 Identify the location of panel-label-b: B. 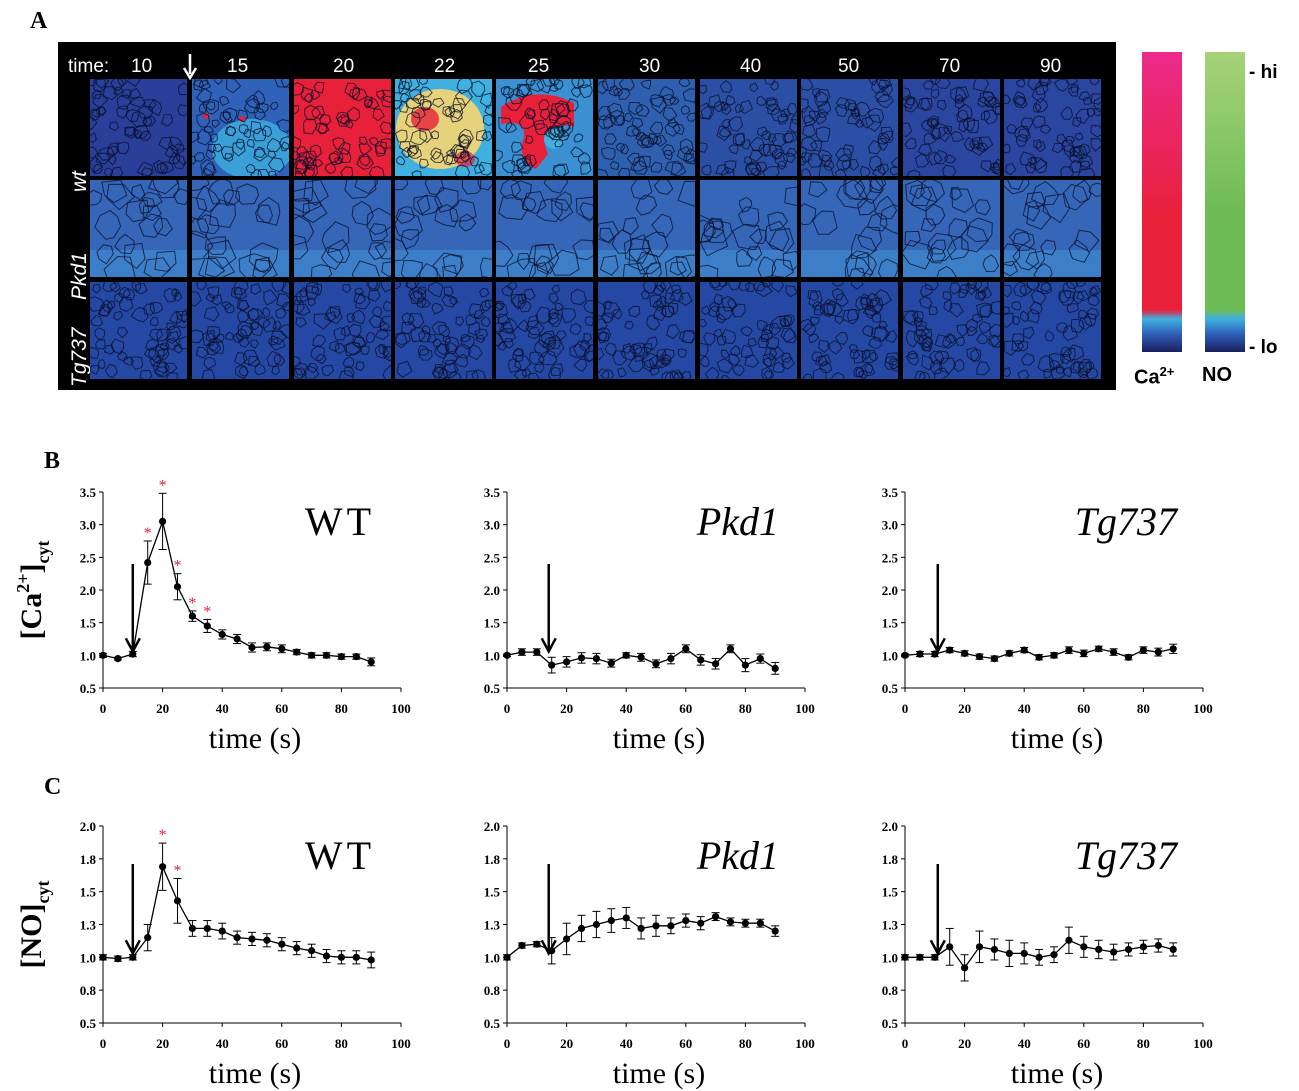
(52, 461).